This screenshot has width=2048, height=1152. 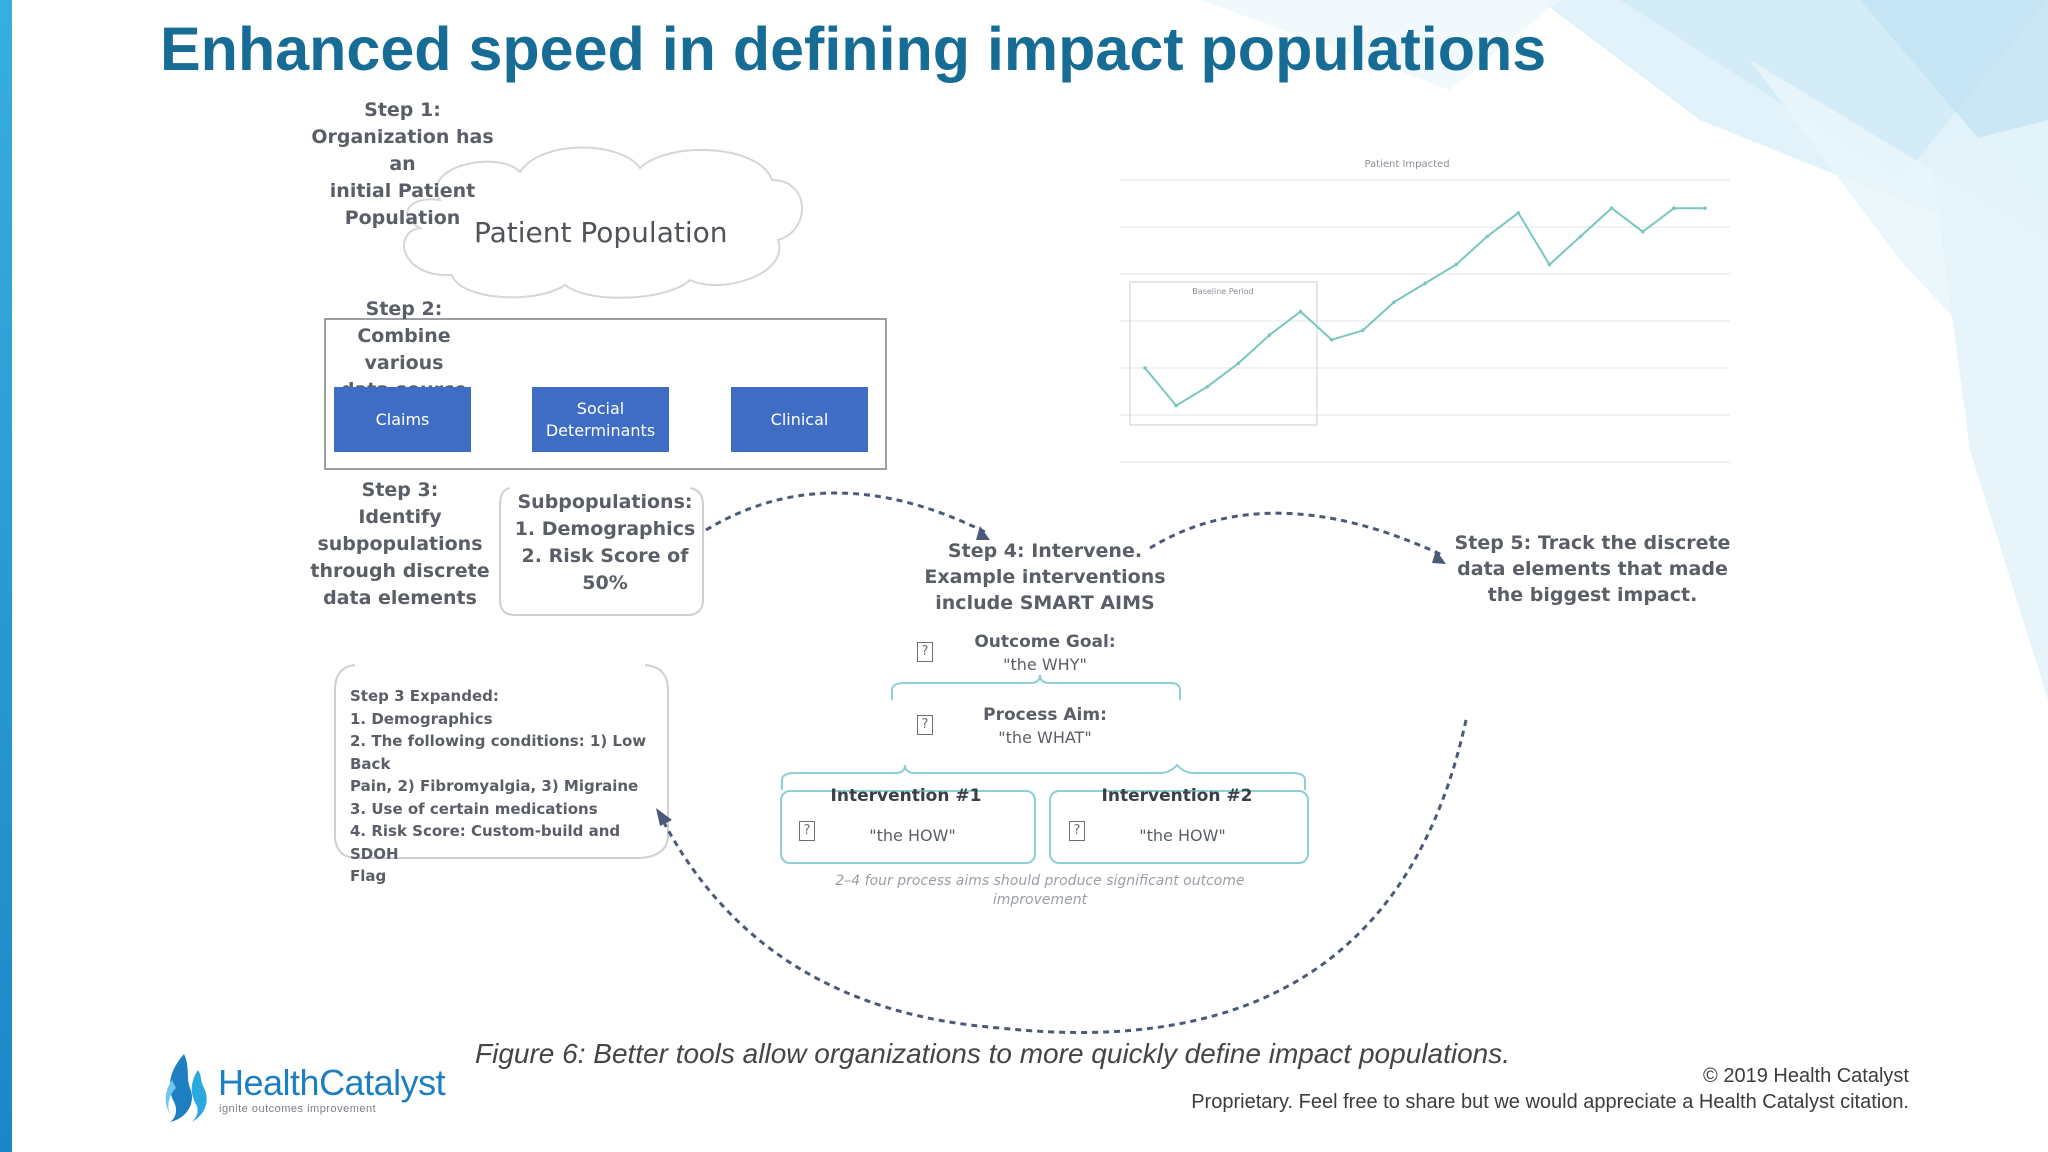 What do you see at coordinates (1045, 664) in the screenshot?
I see `outcome-goal-subtitle: "the WHY"` at bounding box center [1045, 664].